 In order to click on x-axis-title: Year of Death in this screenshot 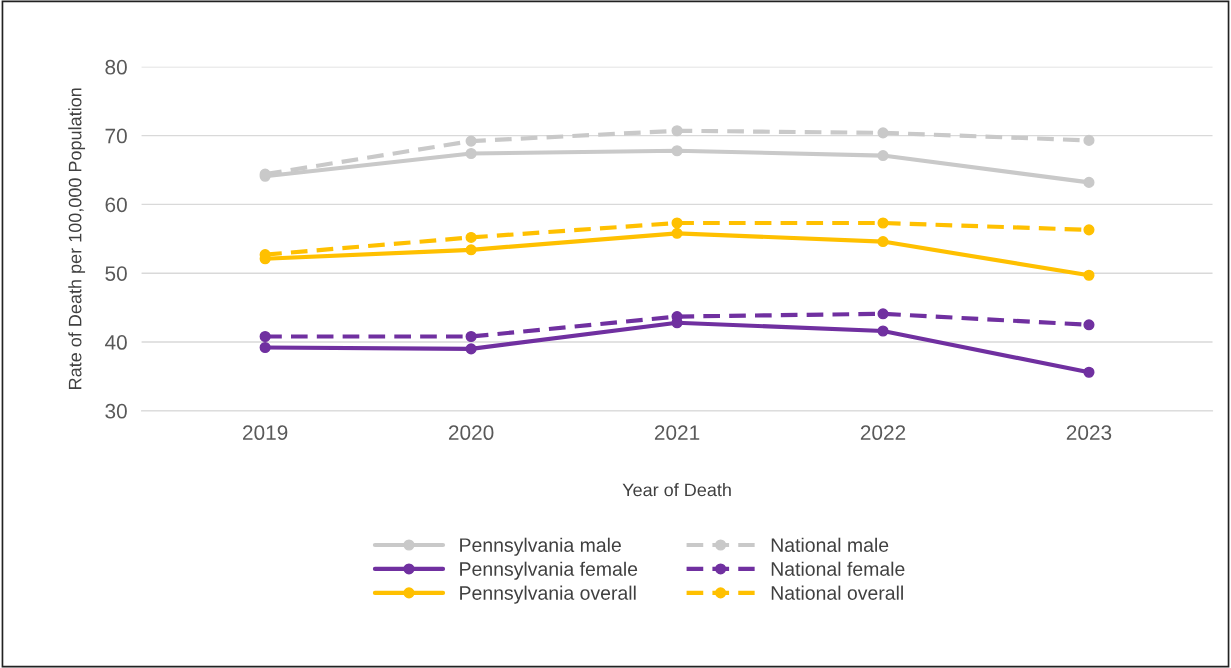, I will do `click(676, 490)`.